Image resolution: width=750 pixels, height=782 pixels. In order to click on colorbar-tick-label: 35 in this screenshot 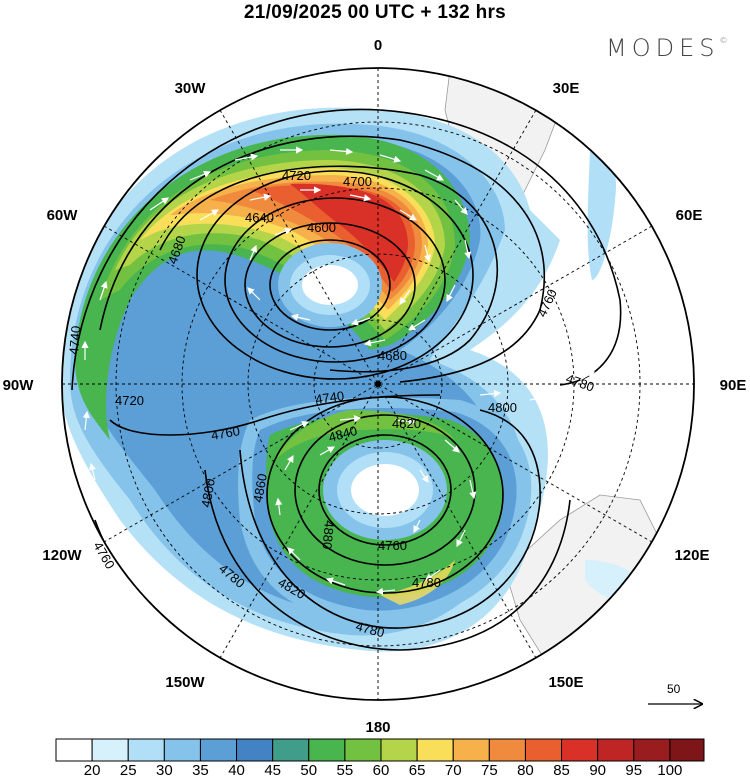, I will do `click(200, 770)`.